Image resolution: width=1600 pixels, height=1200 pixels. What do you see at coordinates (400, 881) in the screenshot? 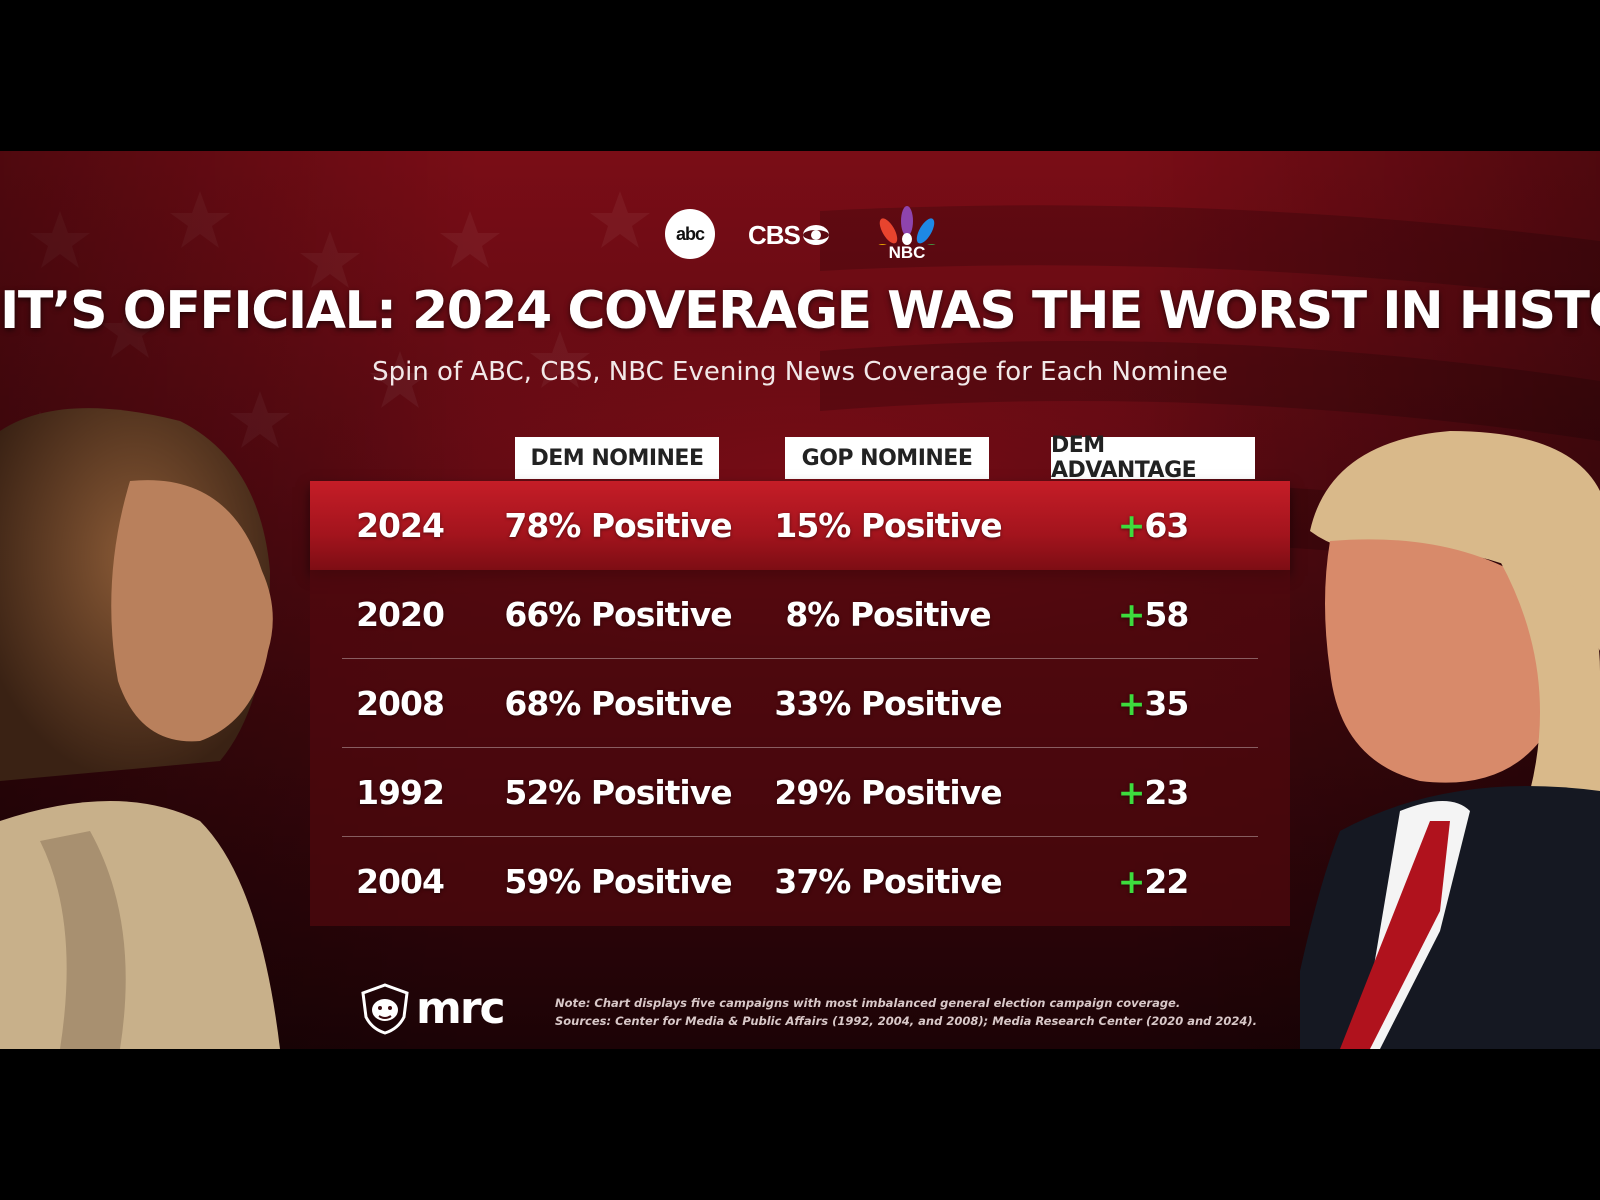
I see `year-cell: 2004` at bounding box center [400, 881].